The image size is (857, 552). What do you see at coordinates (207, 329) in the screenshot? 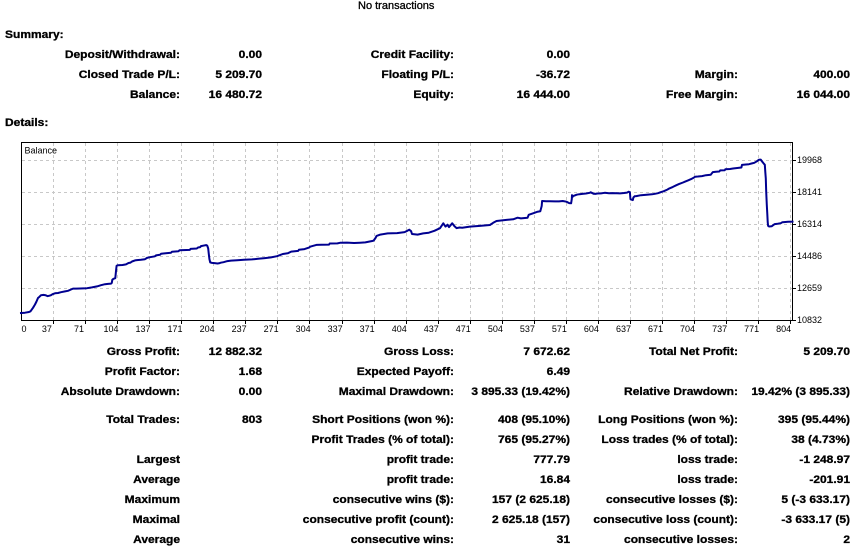
I see `svg-text: 204` at bounding box center [207, 329].